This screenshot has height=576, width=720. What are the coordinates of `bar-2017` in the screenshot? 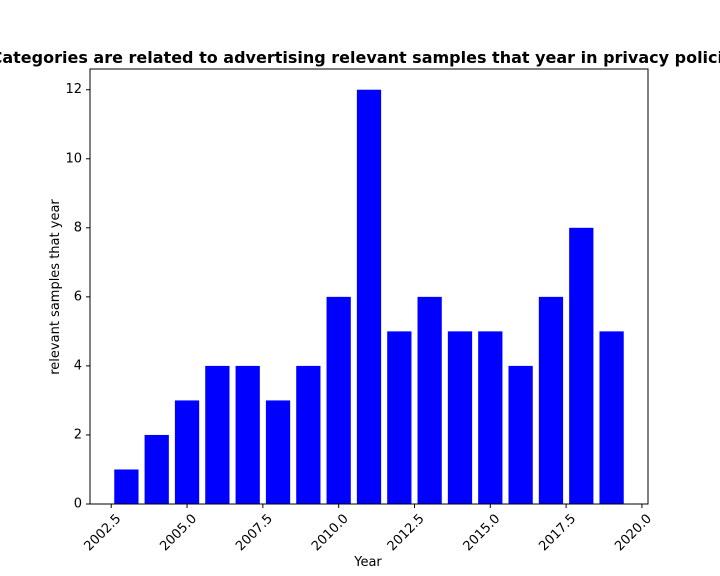 It's located at (551, 400).